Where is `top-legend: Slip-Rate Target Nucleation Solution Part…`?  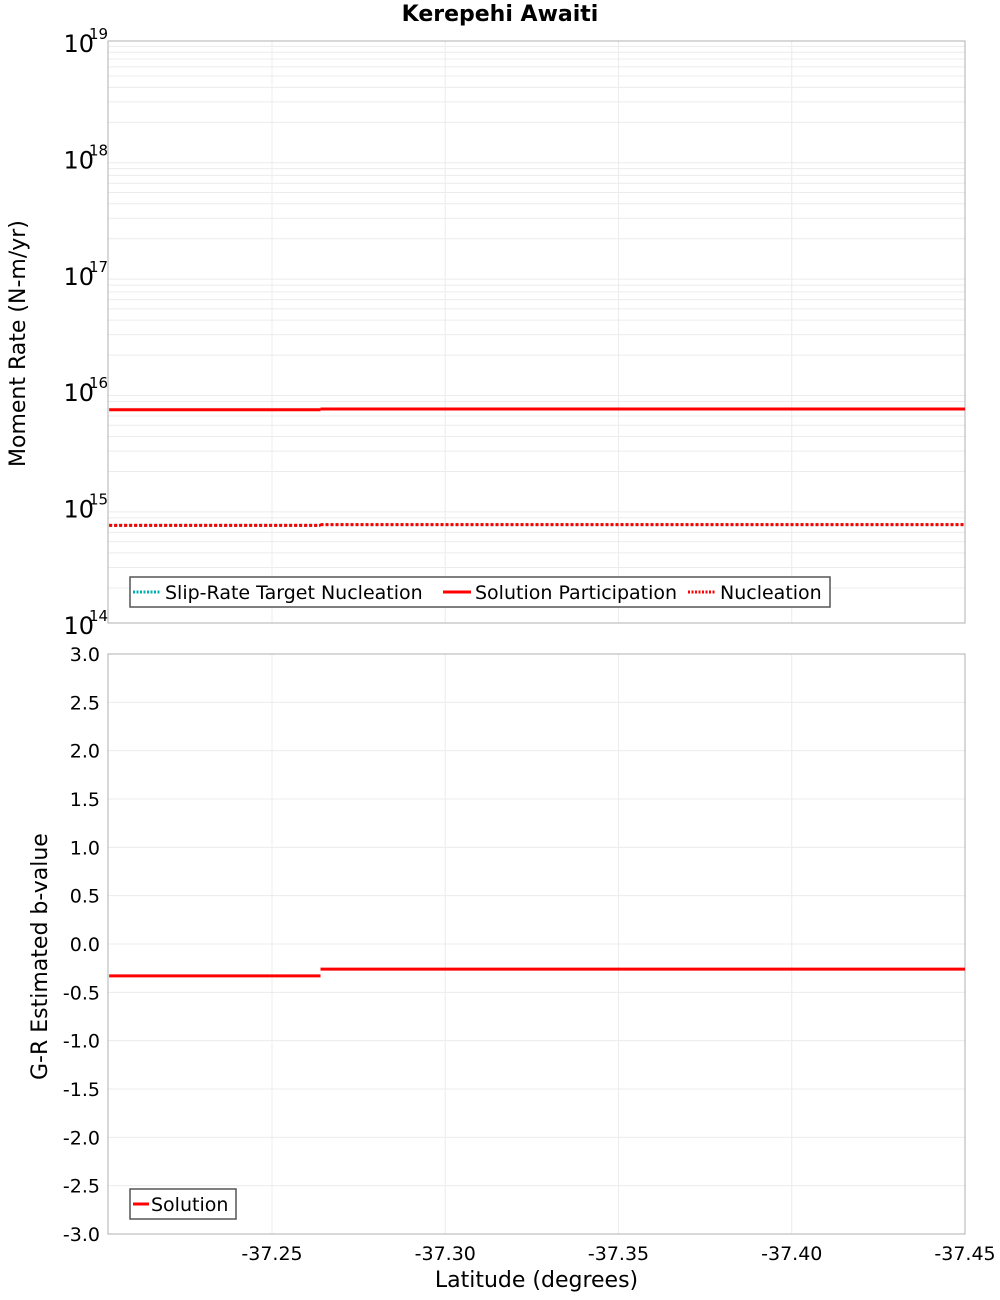
top-legend: Slip-Rate Target Nucleation Solution Part… is located at coordinates (480, 592).